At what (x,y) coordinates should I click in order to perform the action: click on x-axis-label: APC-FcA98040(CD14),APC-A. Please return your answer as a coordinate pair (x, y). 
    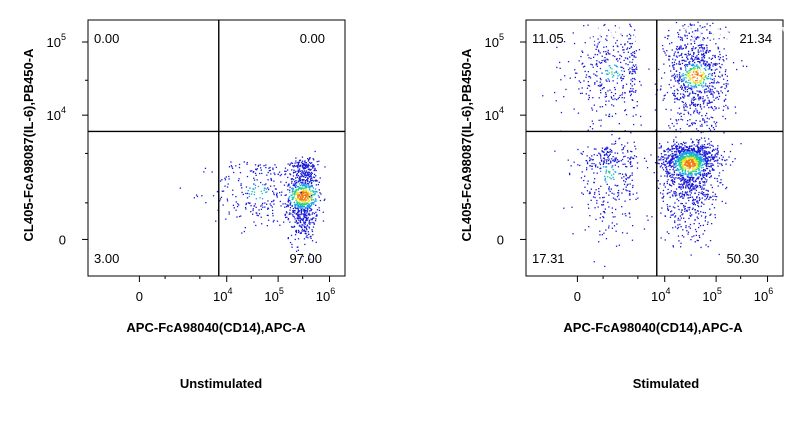
    Looking at the image, I should click on (653, 327).